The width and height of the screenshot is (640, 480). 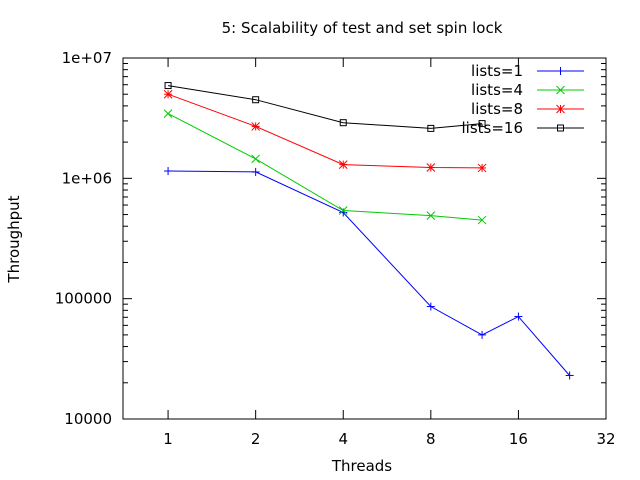 I want to click on x-tick-label: 16, so click(x=518, y=439).